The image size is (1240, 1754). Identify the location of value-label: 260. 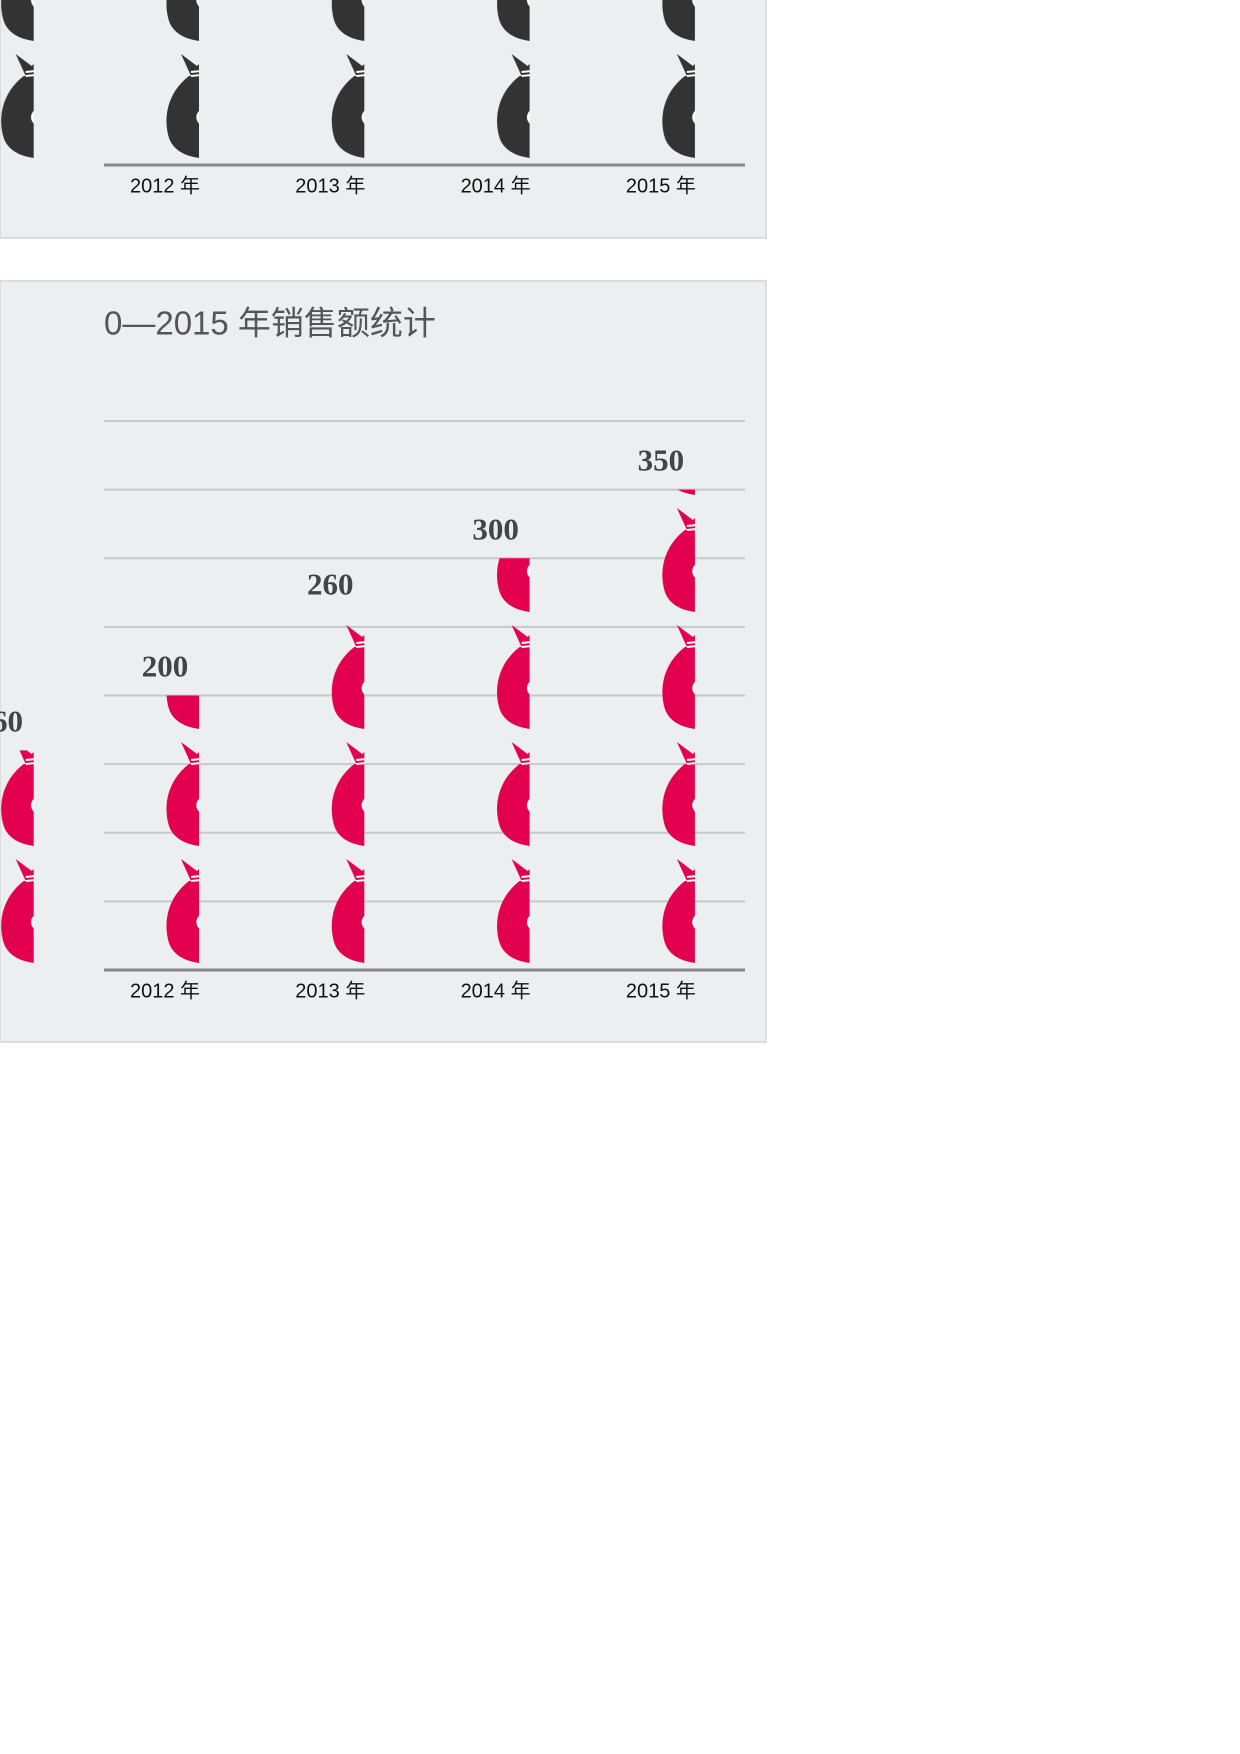
(330, 583).